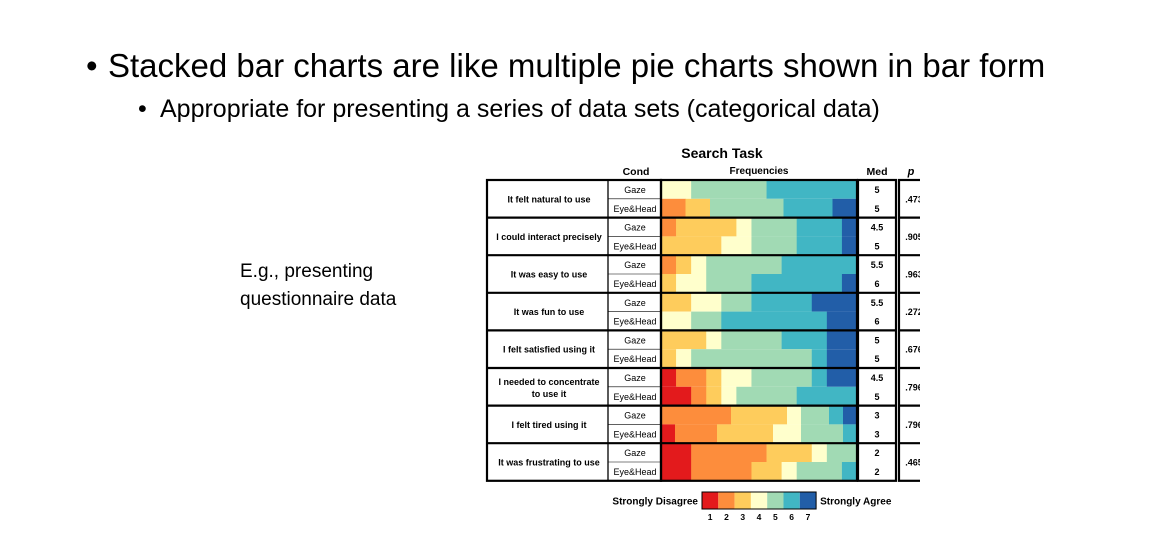 This screenshot has width=1164, height=560. What do you see at coordinates (549, 350) in the screenshot?
I see `item-label: I felt satisfied using it` at bounding box center [549, 350].